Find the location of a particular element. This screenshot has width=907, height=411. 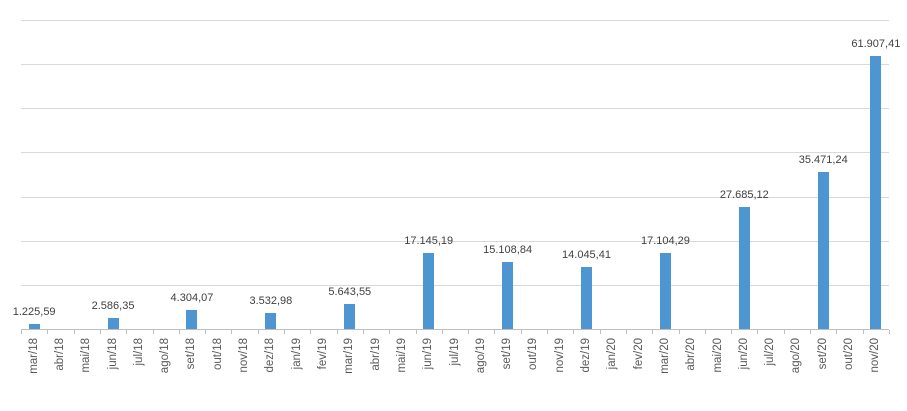

x-axis-label: mar/19 is located at coordinates (349, 356).